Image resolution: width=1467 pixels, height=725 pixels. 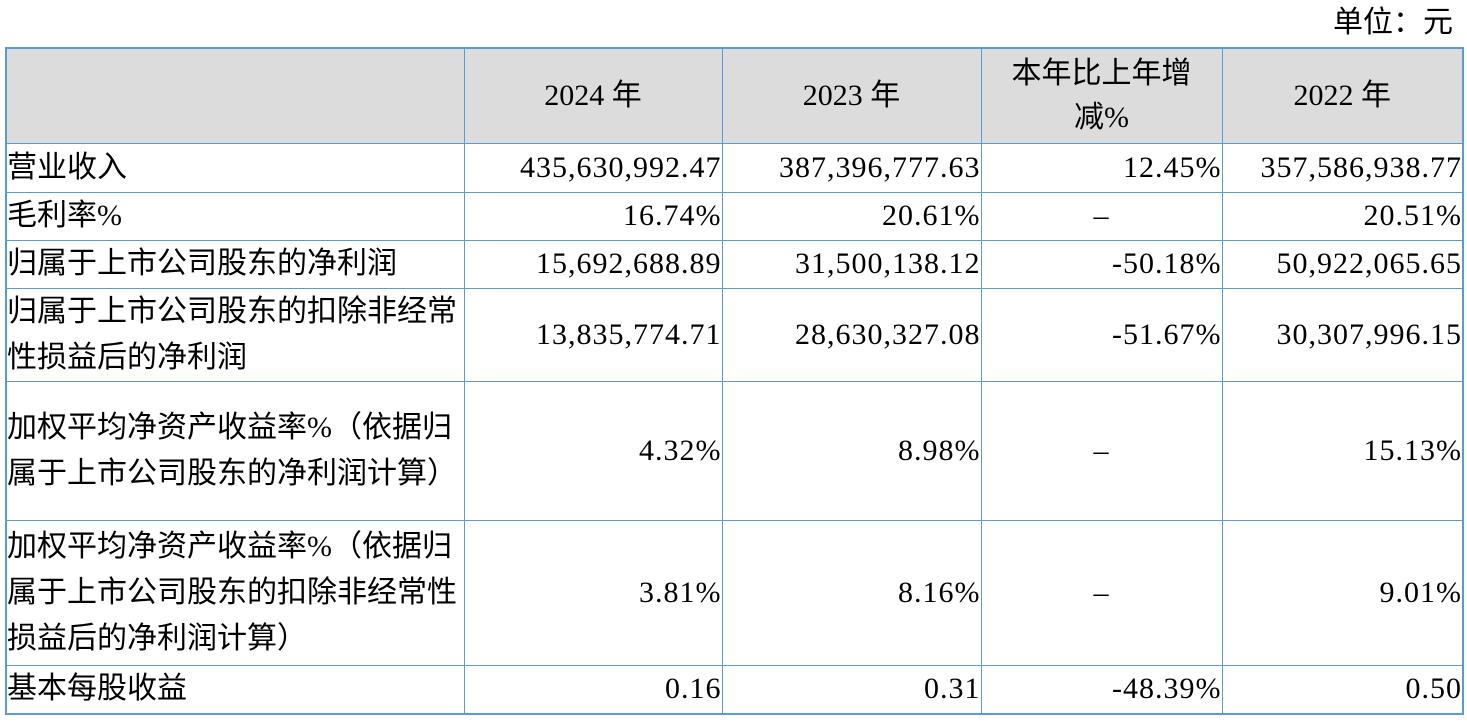 I want to click on value-2024: 3.81%, so click(x=593, y=592).